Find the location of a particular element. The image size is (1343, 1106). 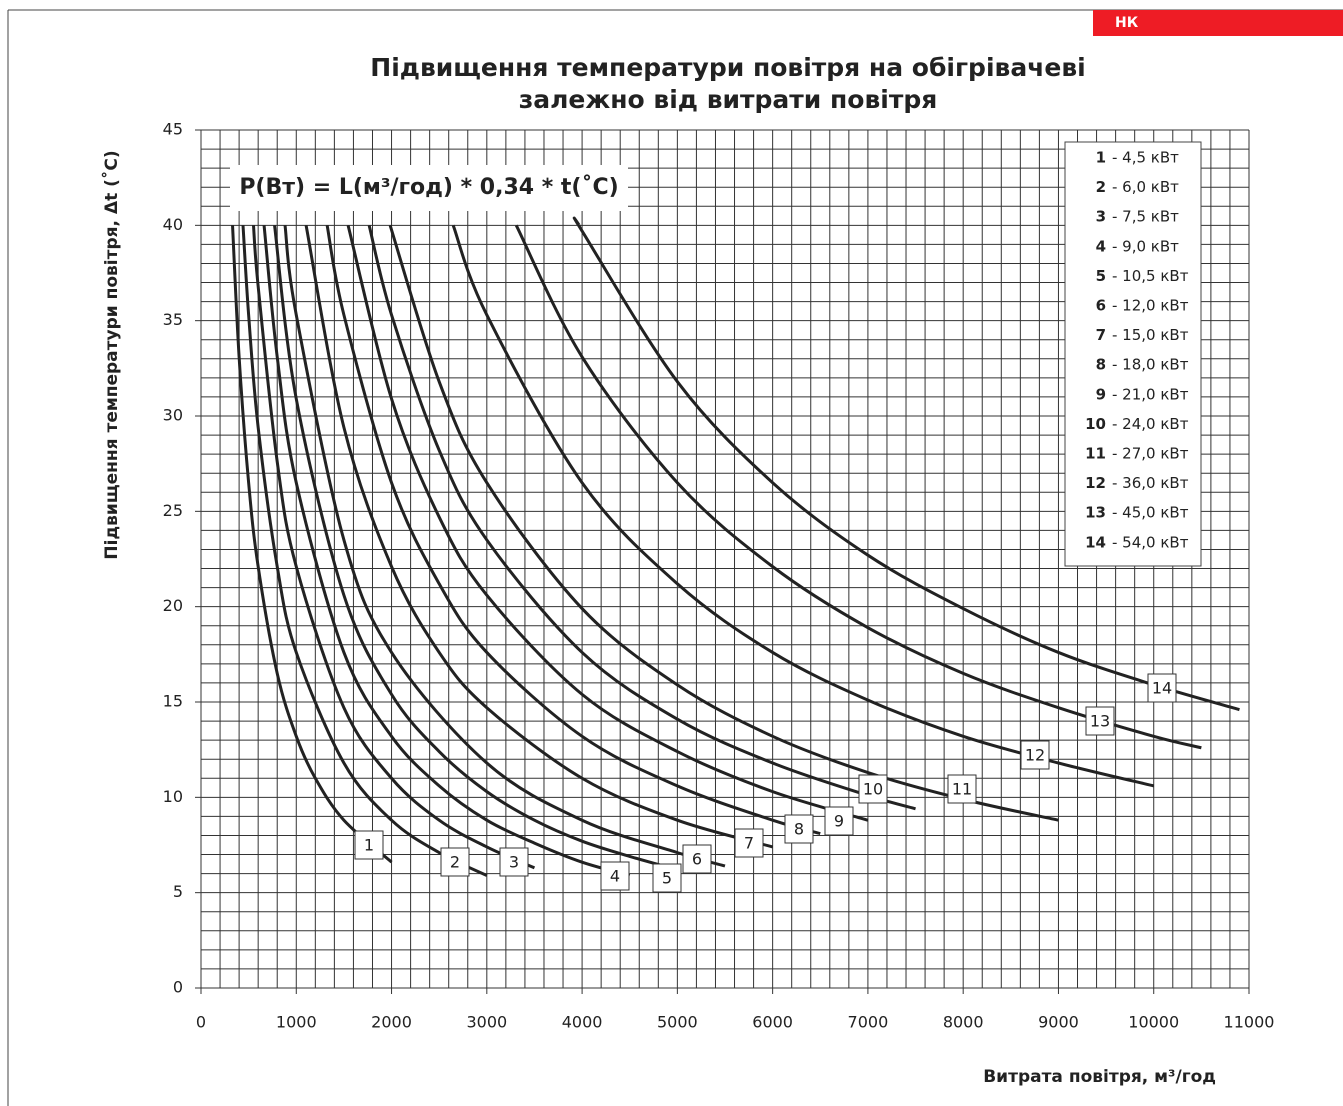

curve-label: 4 is located at coordinates (615, 876).